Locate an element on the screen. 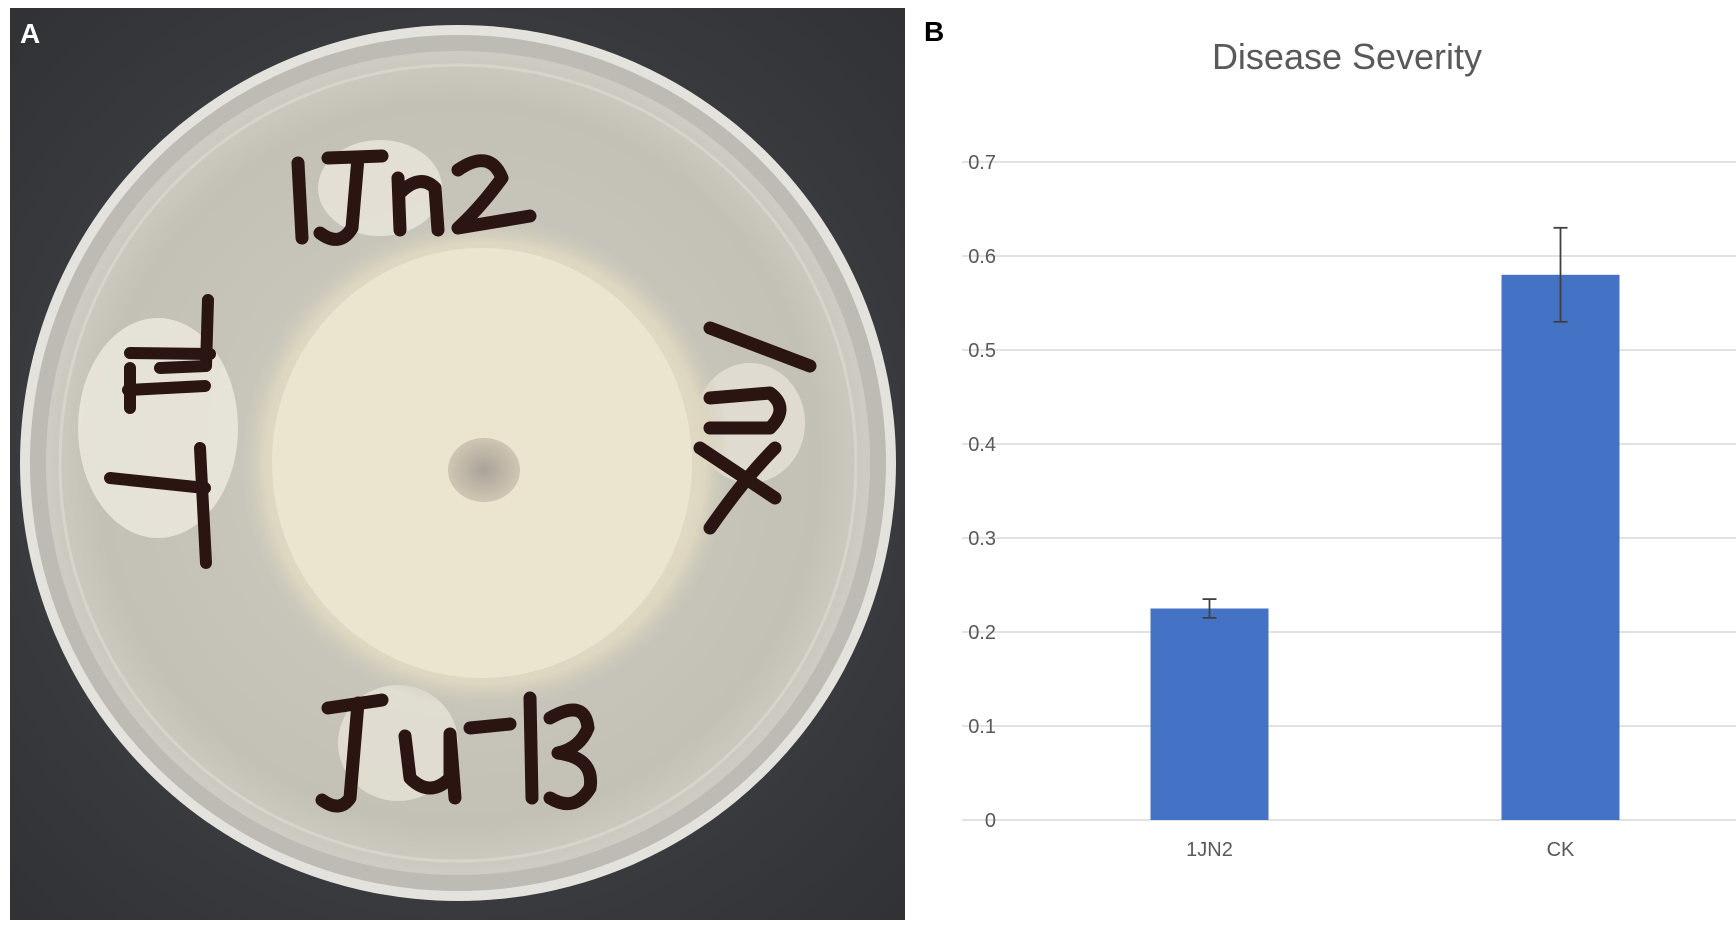  y-tick-label: 0.7 is located at coordinates (982, 163).